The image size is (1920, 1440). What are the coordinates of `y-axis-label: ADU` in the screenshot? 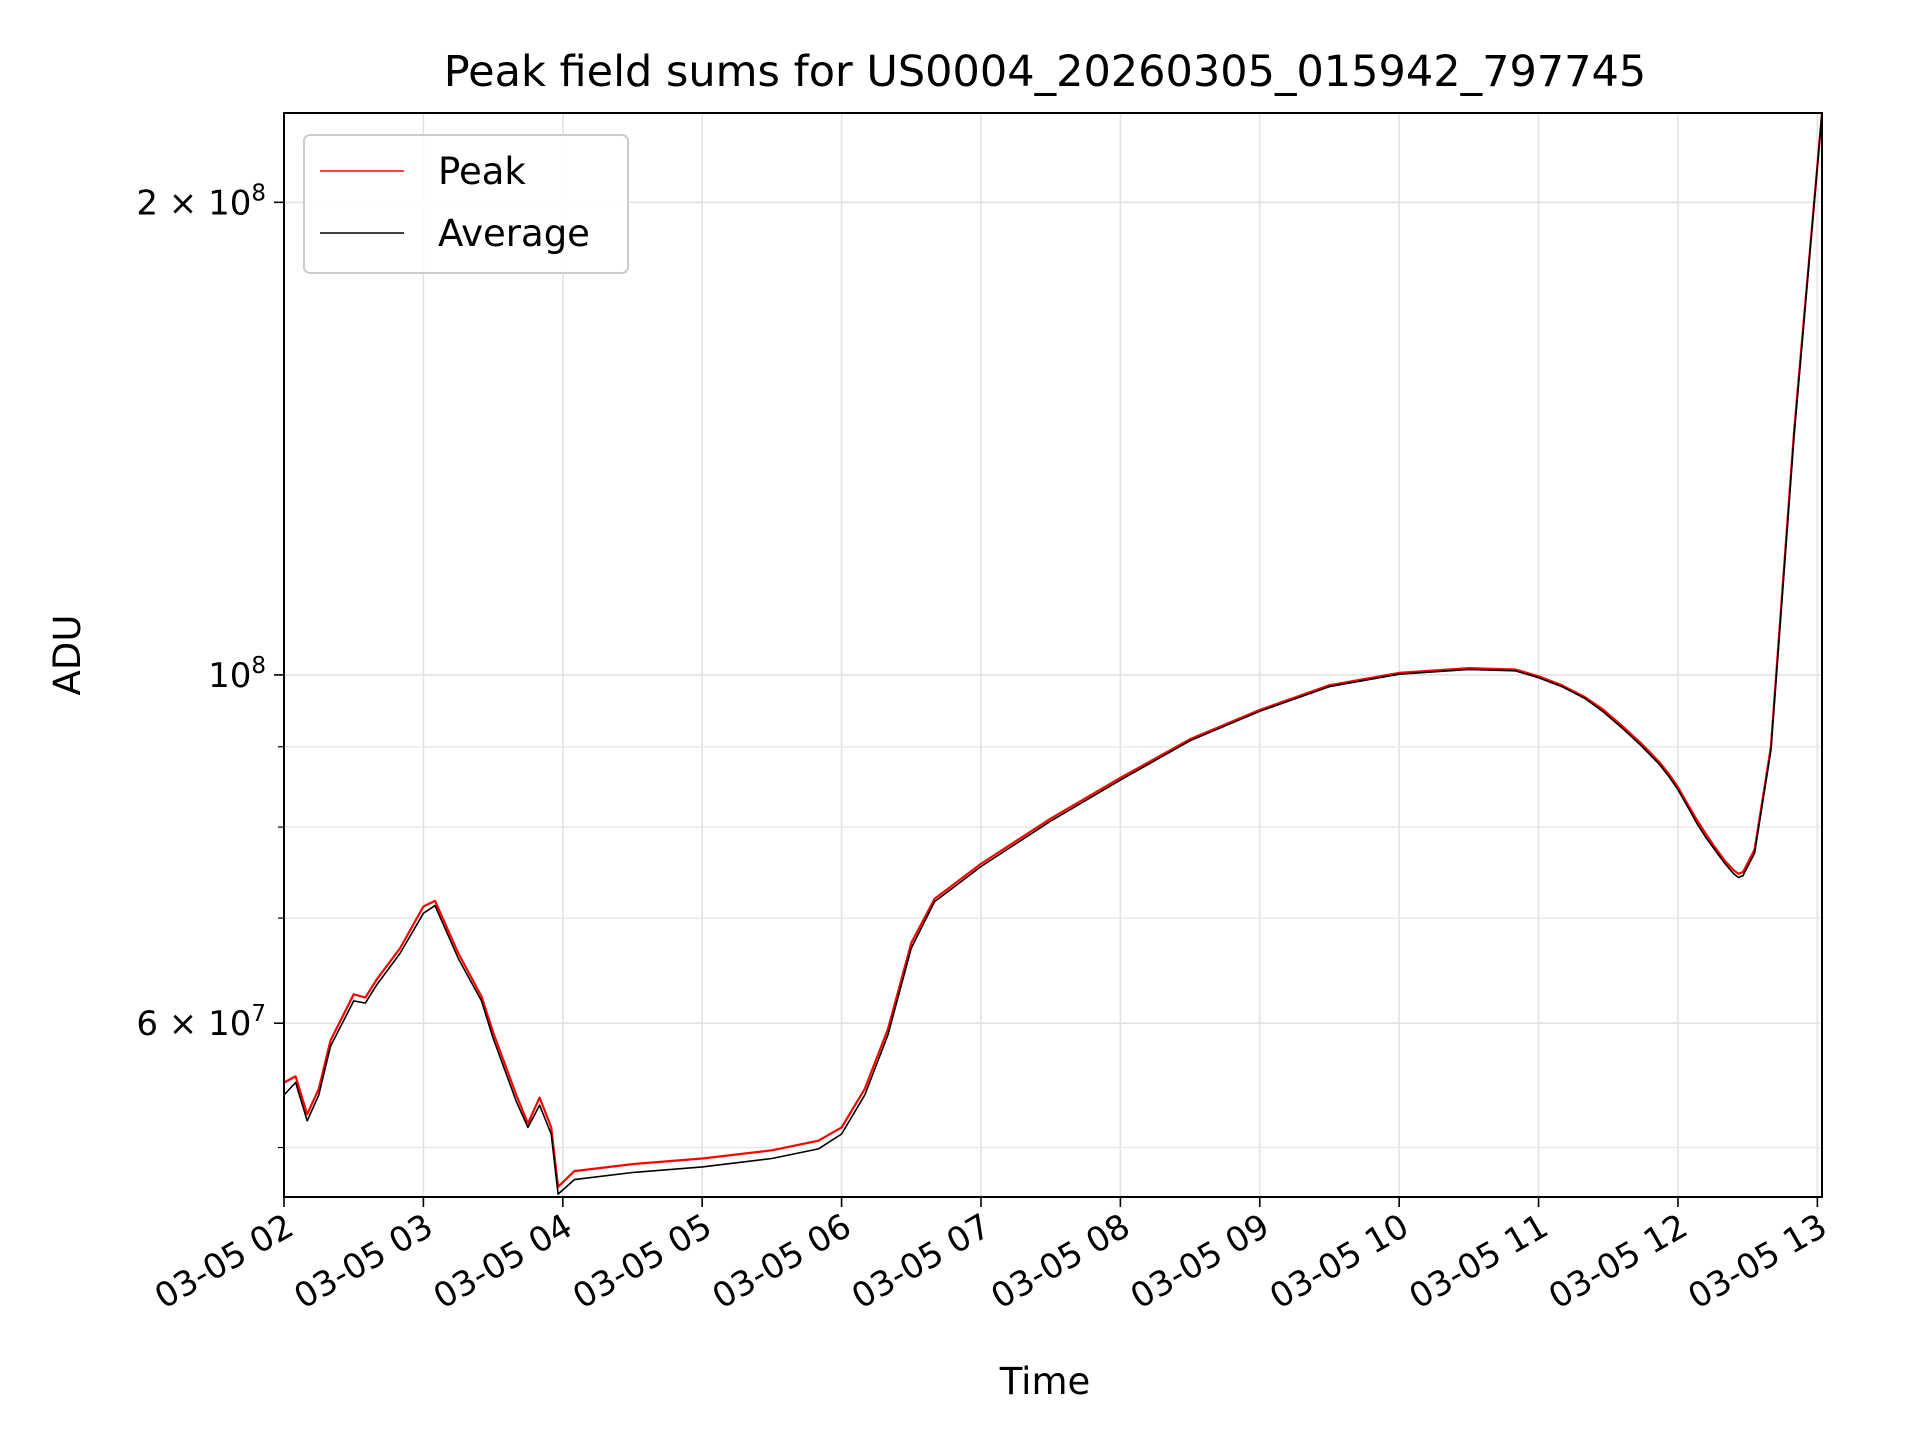 It's located at (67, 655).